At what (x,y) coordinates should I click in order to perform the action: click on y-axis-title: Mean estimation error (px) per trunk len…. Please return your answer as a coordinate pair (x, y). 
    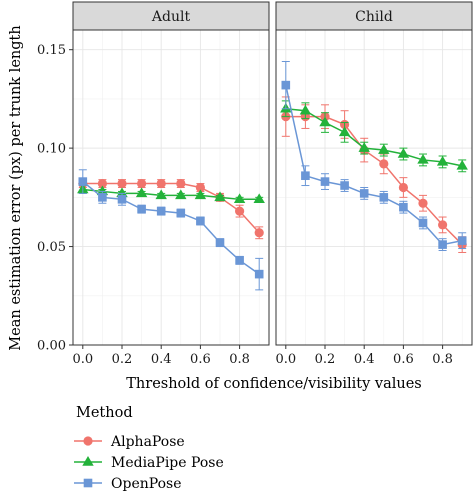
    Looking at the image, I should click on (16, 187).